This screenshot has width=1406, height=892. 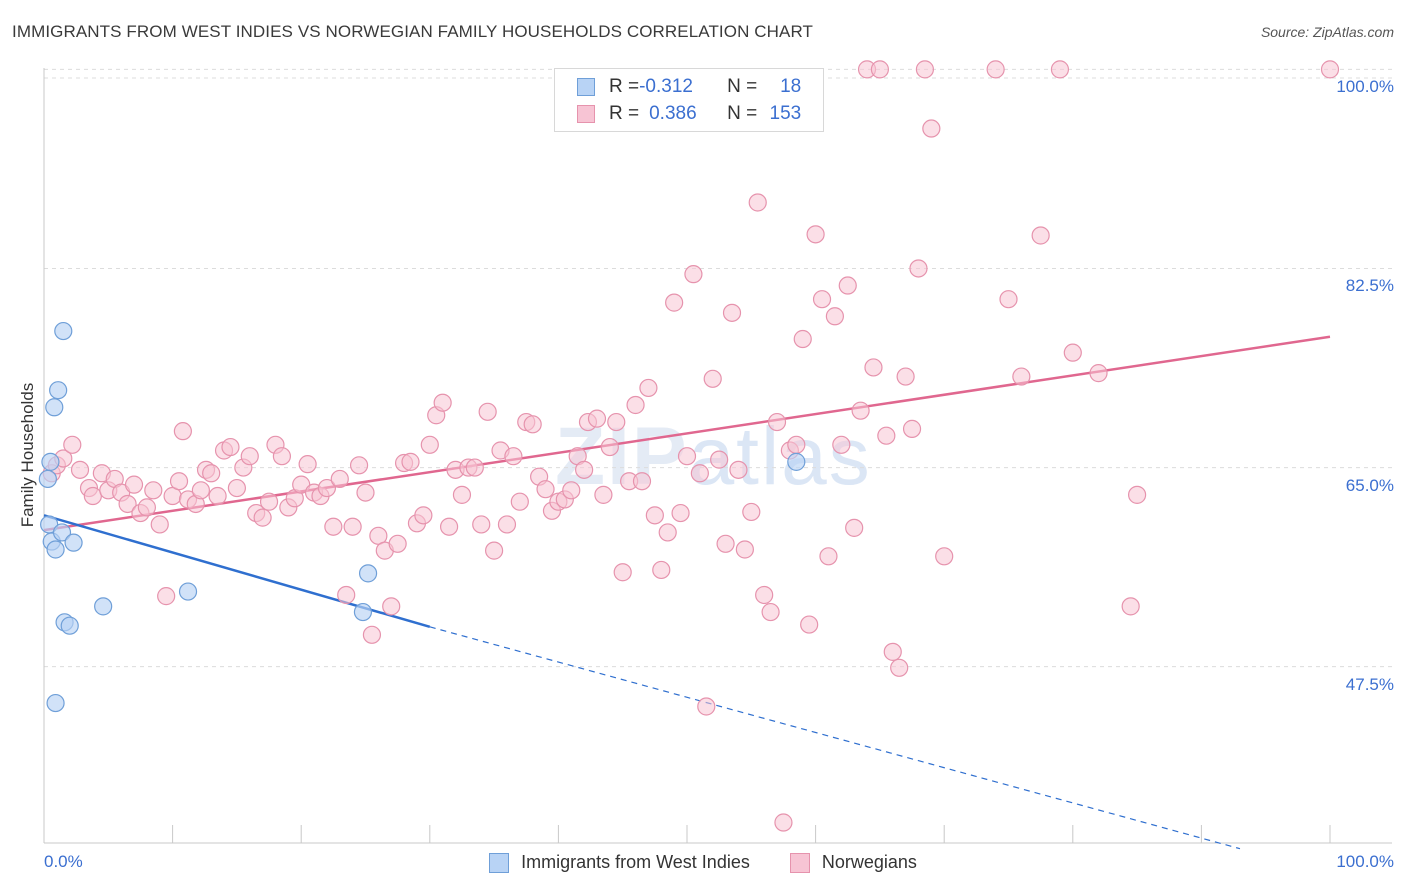 What do you see at coordinates (791, 86) in the screenshot?
I see `legend-n-value: 18` at bounding box center [791, 86].